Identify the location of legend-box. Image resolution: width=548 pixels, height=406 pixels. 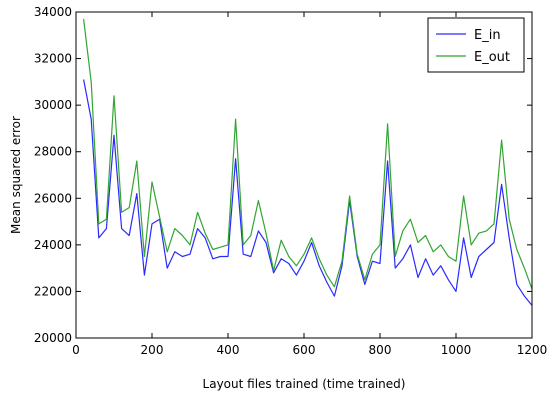
(476, 45).